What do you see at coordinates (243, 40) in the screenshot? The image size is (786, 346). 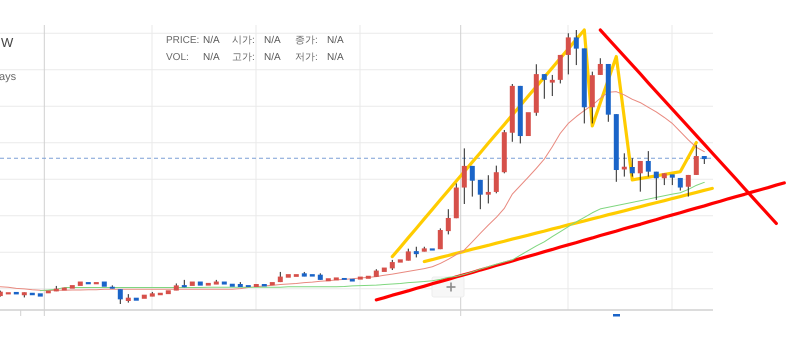 I see `annotation: 시가:` at bounding box center [243, 40].